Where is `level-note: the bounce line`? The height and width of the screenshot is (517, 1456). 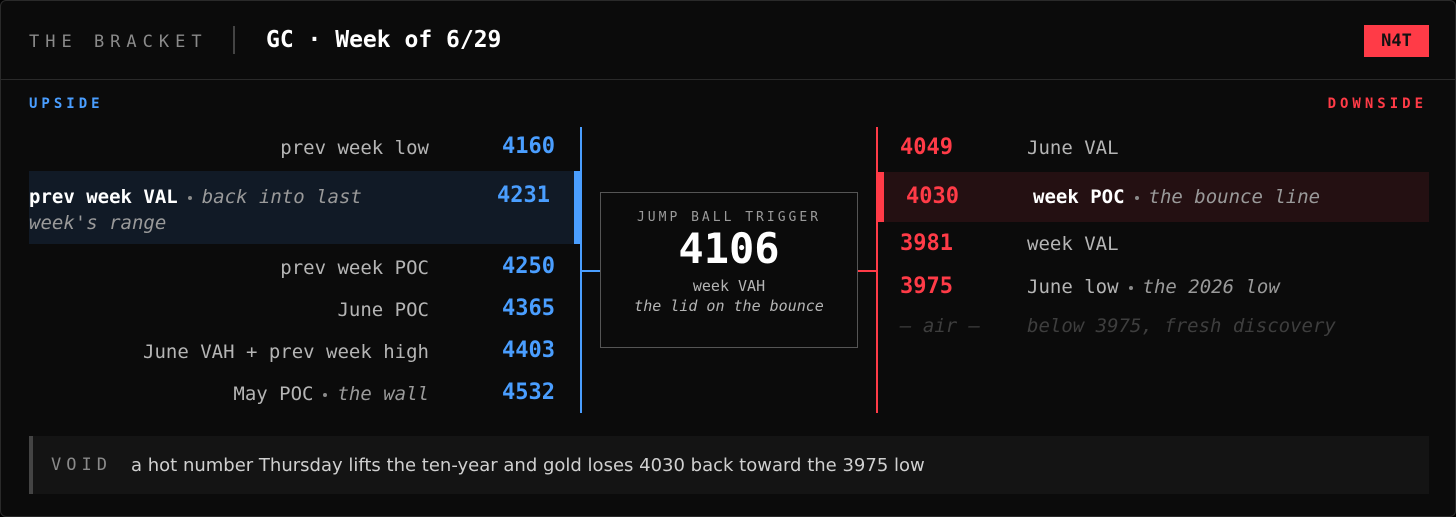 level-note: the bounce line is located at coordinates (1234, 197).